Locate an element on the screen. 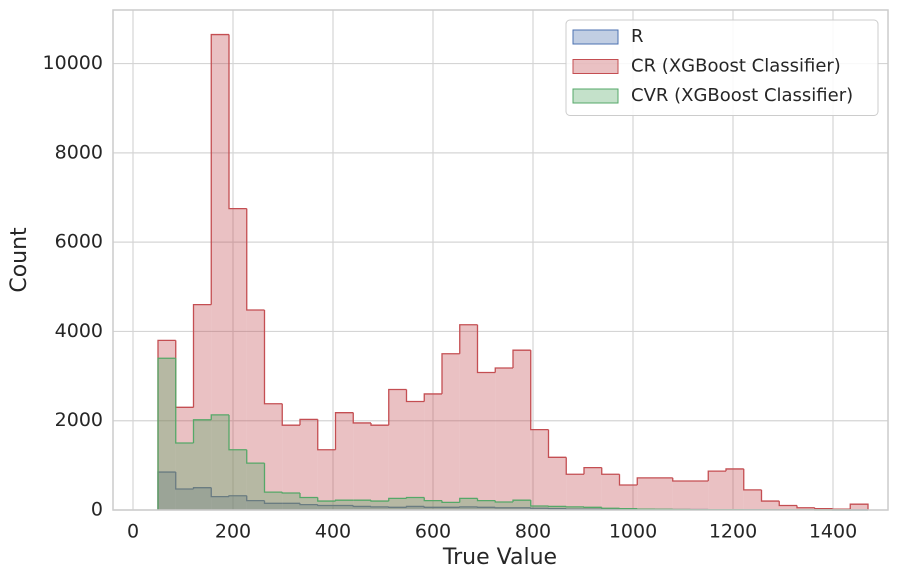 This screenshot has height=582, width=898. y-axis-label: Count is located at coordinates (19, 260).